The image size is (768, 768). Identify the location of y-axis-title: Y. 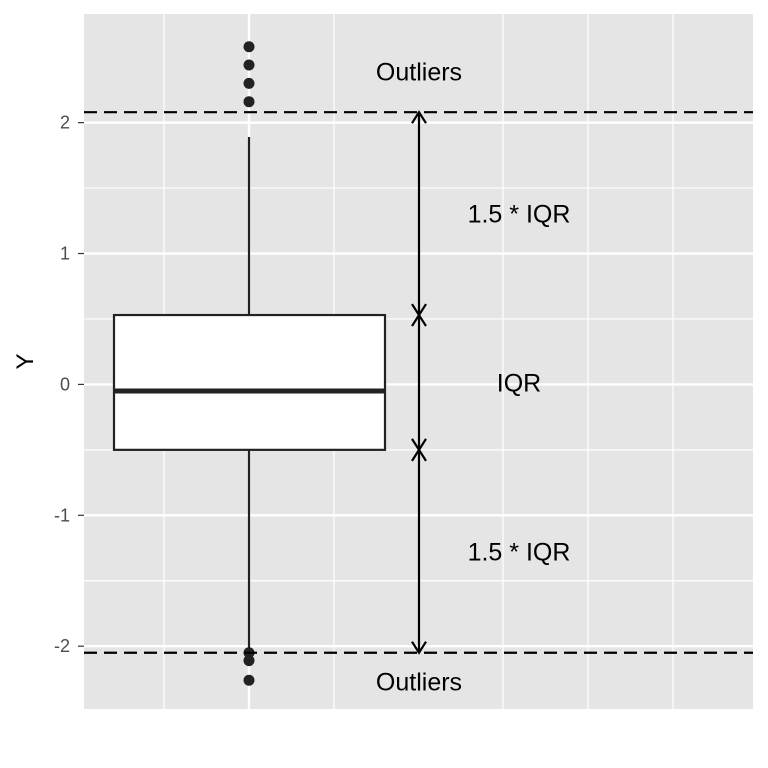
(25, 361).